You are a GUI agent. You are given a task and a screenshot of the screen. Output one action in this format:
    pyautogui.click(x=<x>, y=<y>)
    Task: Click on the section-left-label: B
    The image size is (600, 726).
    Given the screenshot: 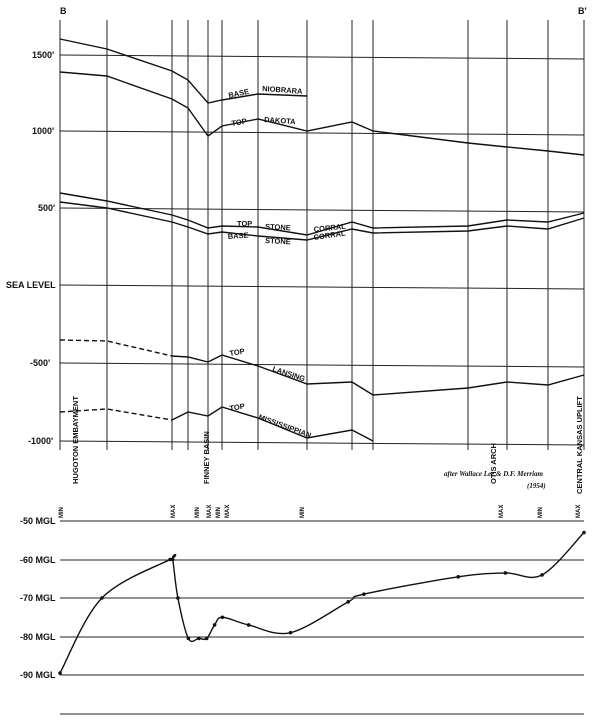 What is the action you would take?
    pyautogui.click(x=63, y=11)
    